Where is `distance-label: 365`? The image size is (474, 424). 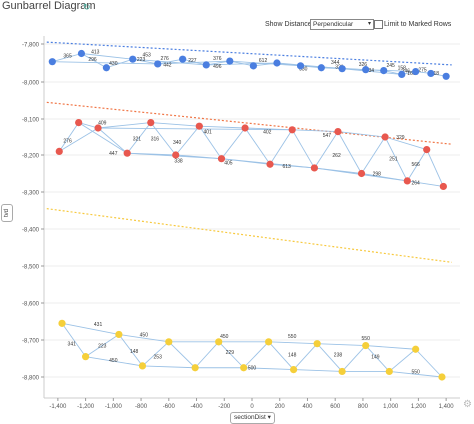
distance-label: 365 is located at coordinates (67, 56).